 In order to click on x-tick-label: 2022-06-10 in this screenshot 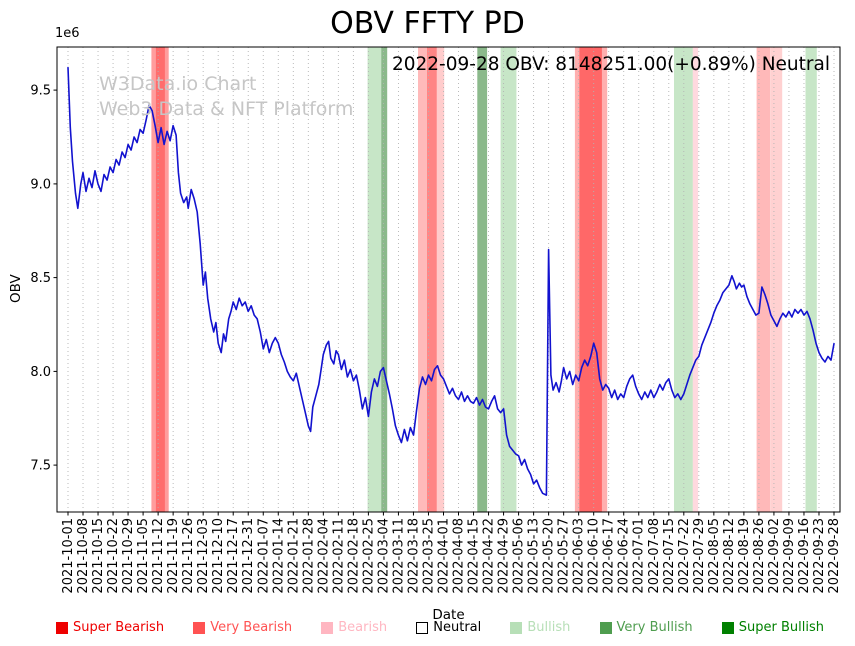, I will do `click(594, 556)`.